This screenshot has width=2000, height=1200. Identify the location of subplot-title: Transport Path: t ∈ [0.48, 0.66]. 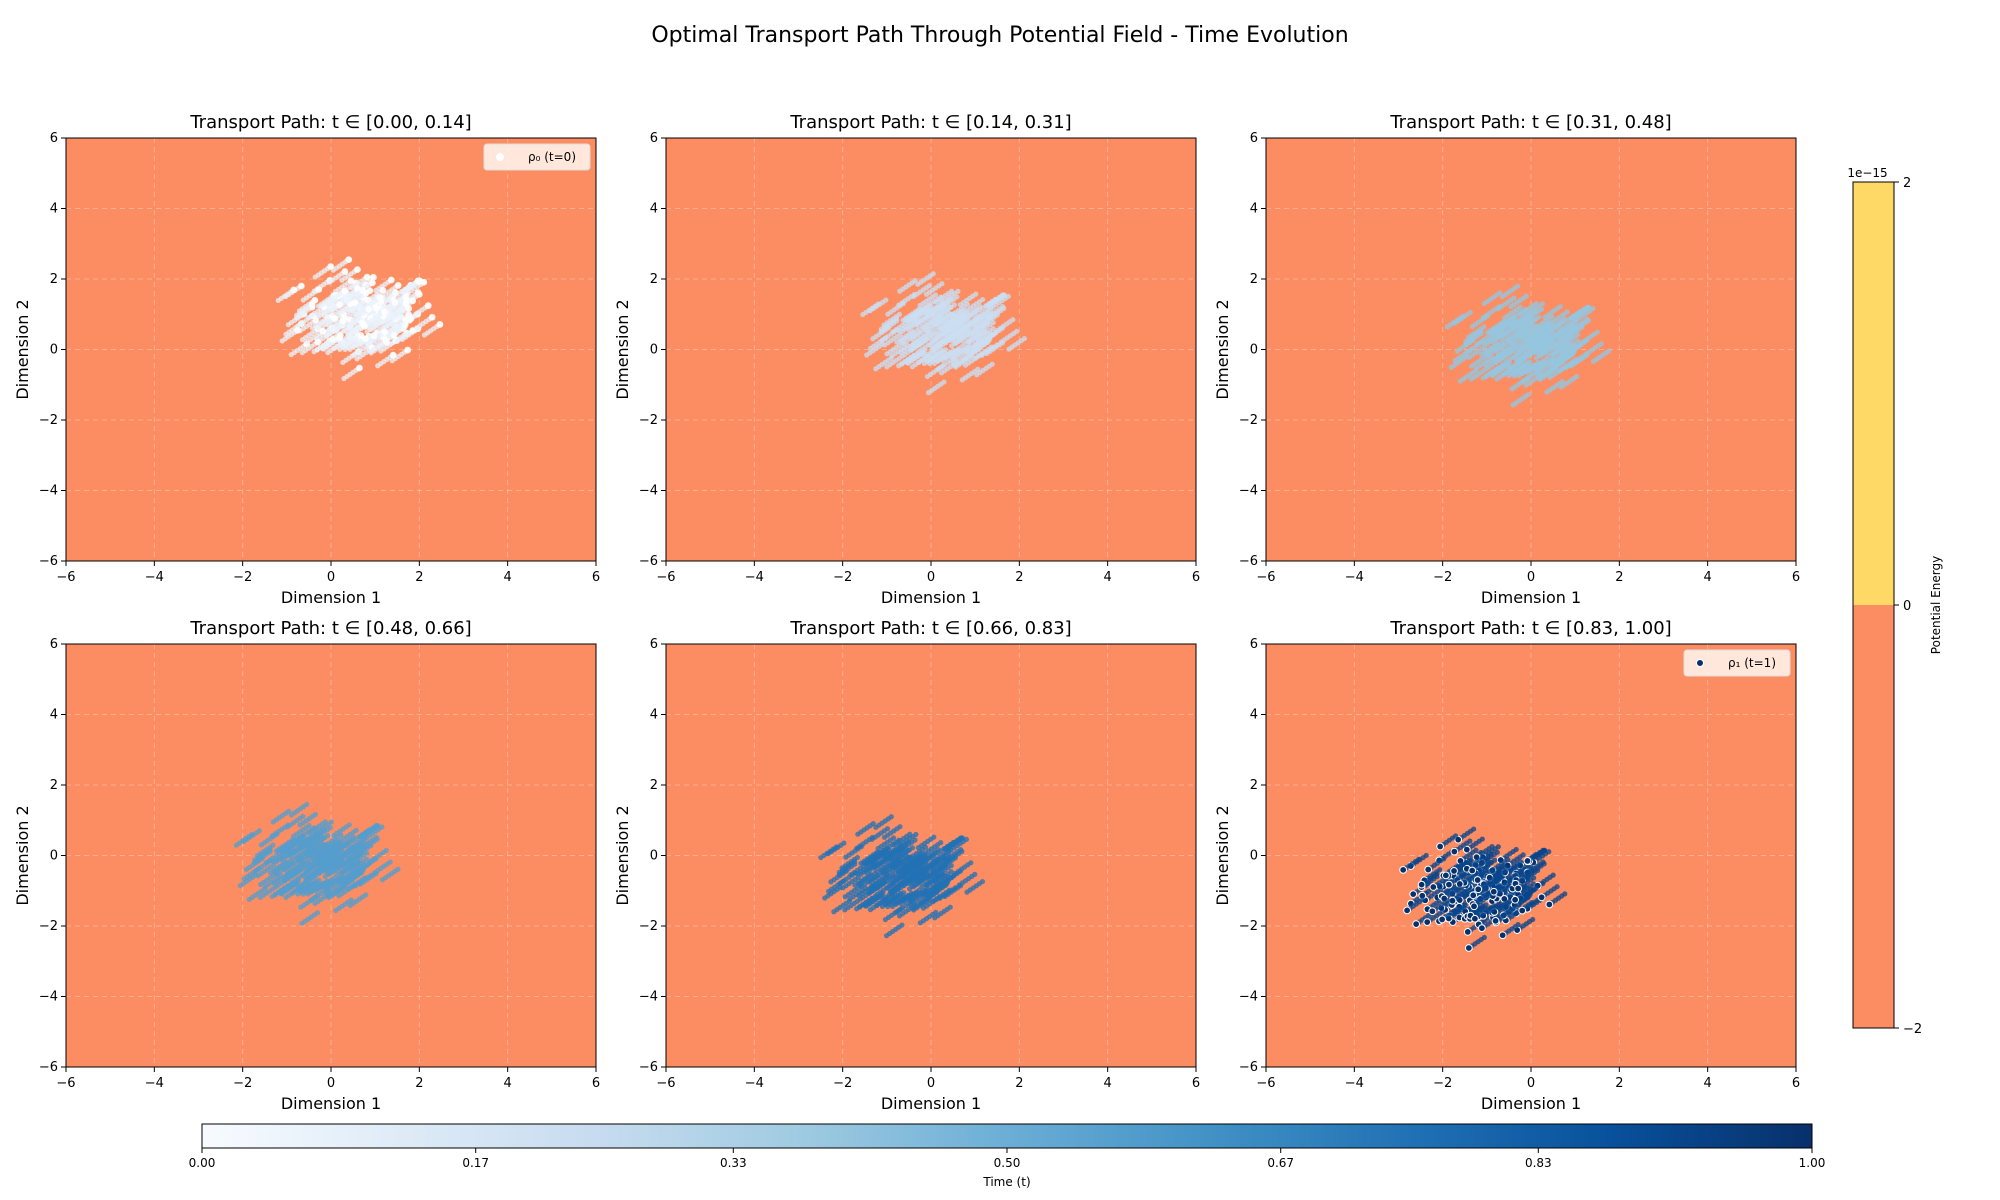
(330, 628).